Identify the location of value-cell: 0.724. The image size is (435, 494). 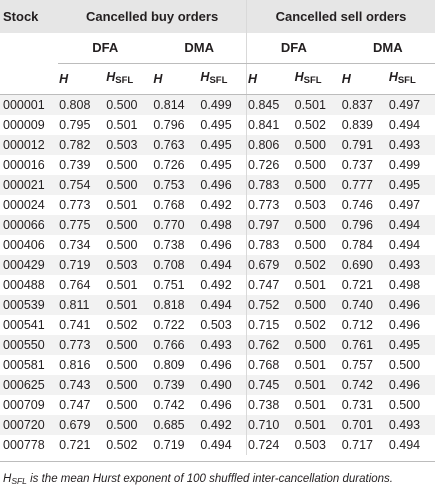
(270, 445).